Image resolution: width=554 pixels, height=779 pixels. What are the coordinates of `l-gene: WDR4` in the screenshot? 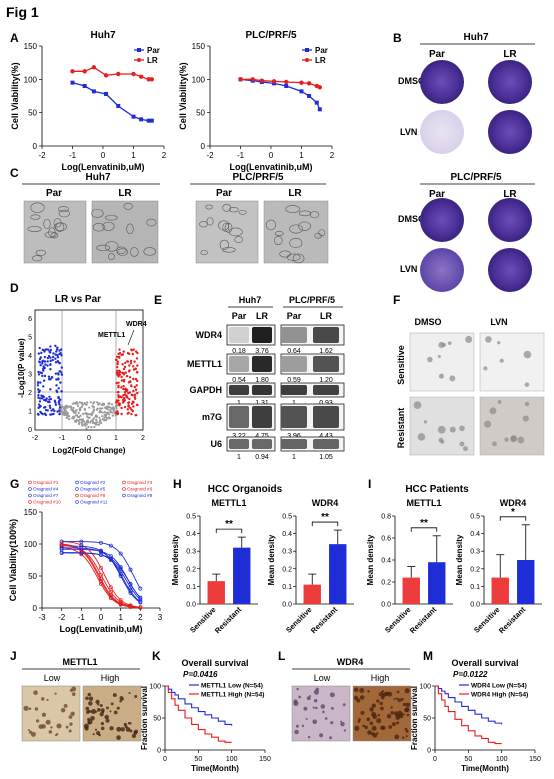 It's located at (350, 662).